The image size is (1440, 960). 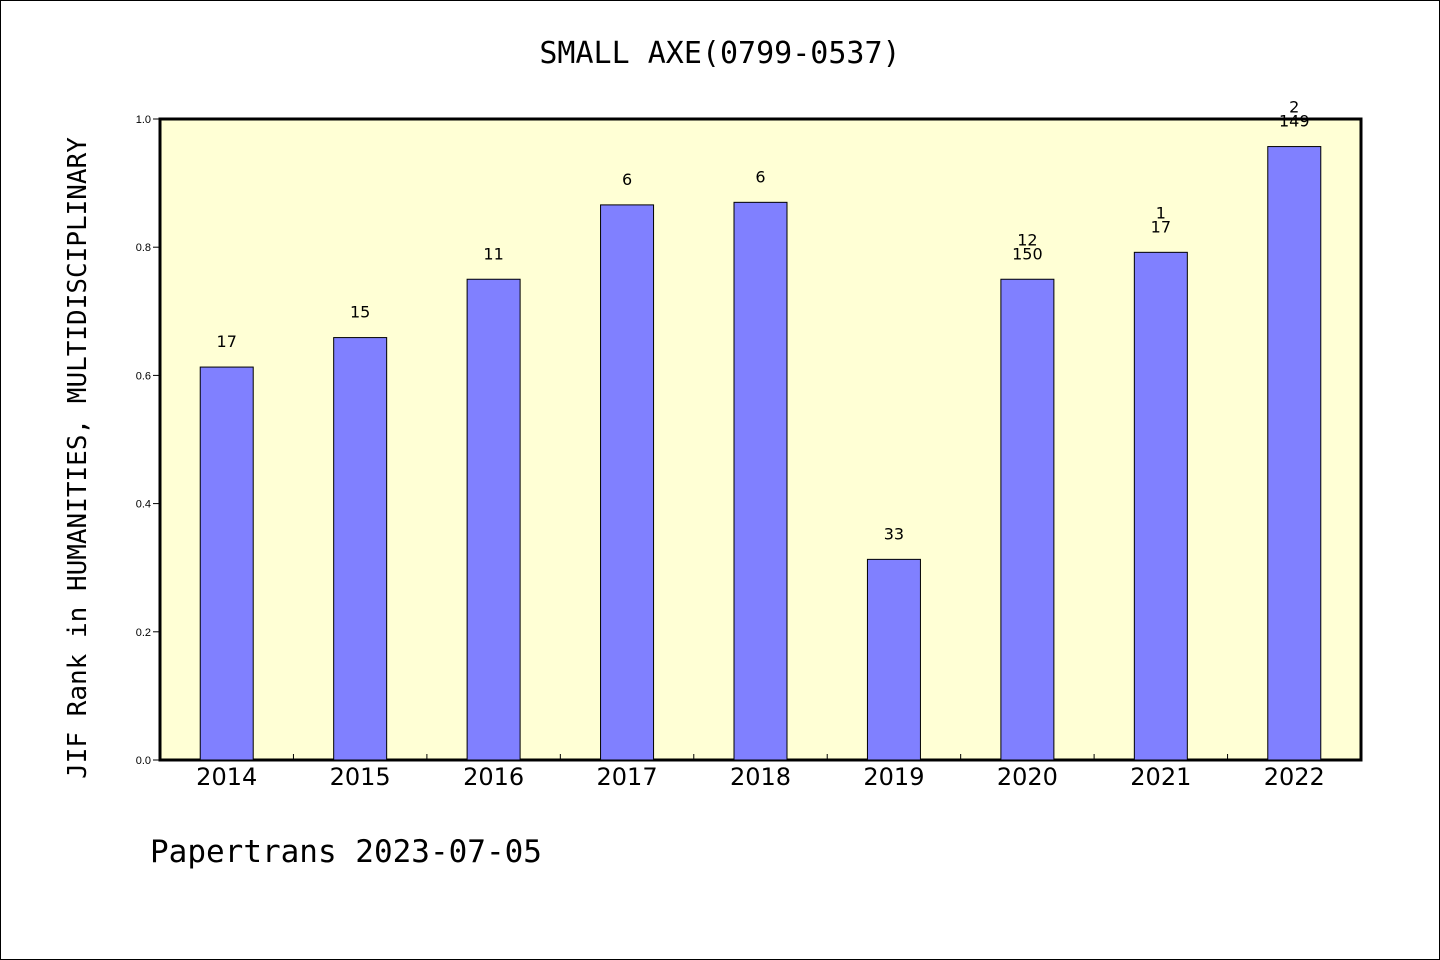 What do you see at coordinates (493, 253) in the screenshot?
I see `bar-label: 11` at bounding box center [493, 253].